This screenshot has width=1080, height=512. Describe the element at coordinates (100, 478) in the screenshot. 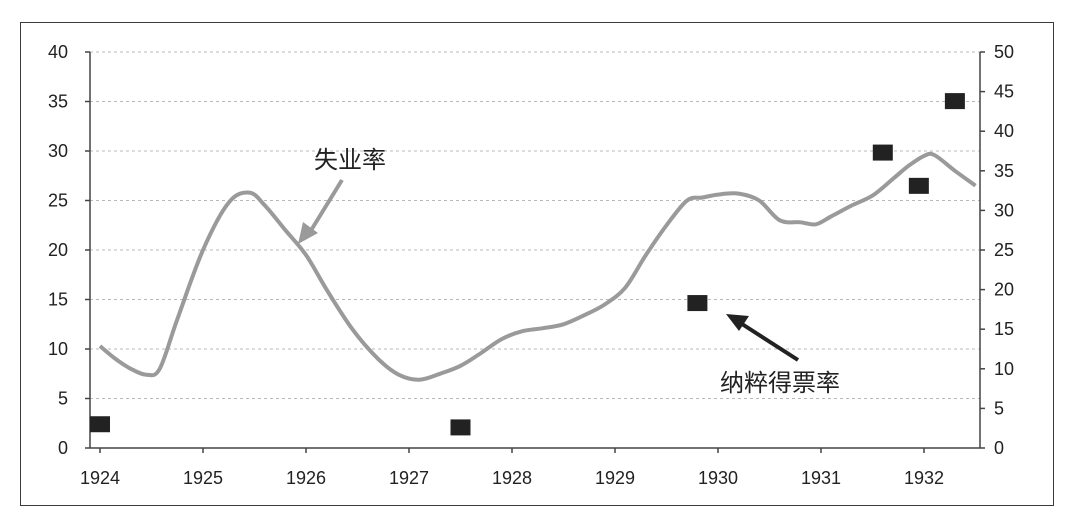

I see `x-tick-label: 1924` at that location.